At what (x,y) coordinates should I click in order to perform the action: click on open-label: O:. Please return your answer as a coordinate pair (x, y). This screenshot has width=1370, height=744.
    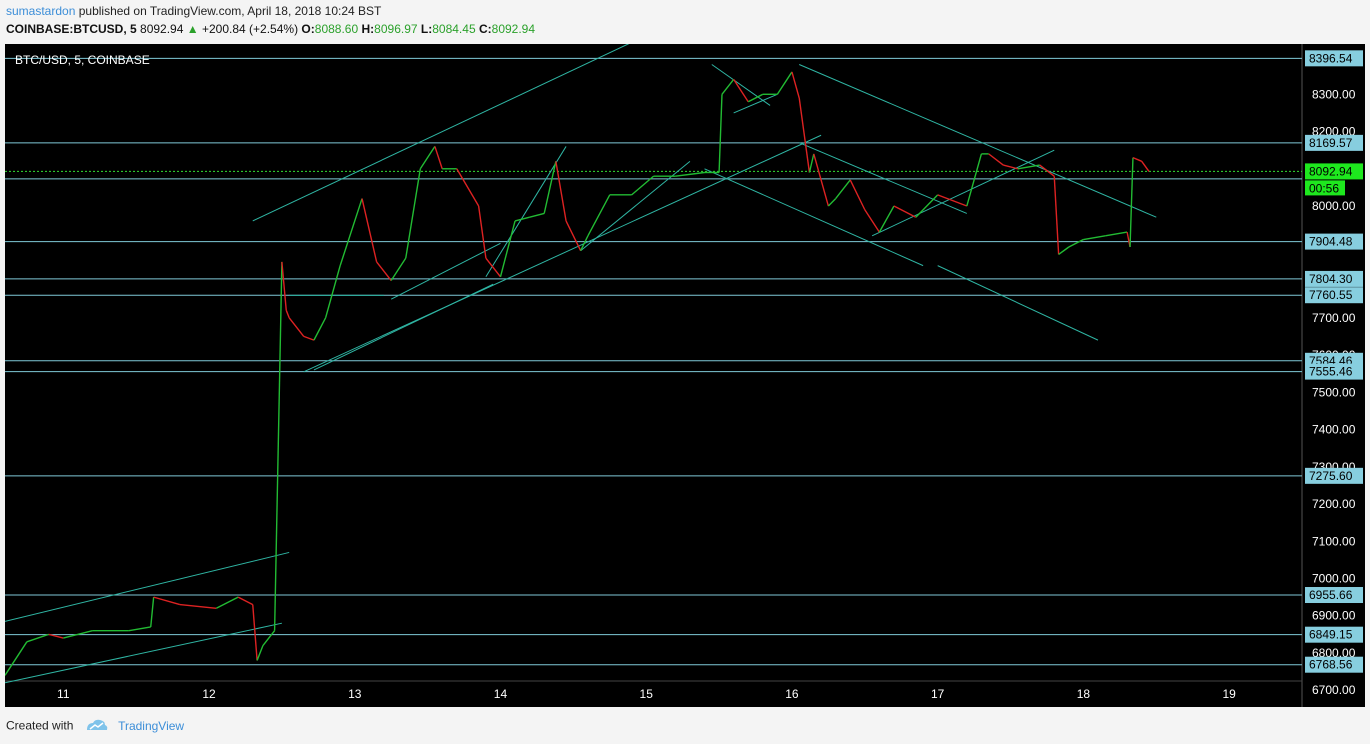
    Looking at the image, I should click on (308, 29).